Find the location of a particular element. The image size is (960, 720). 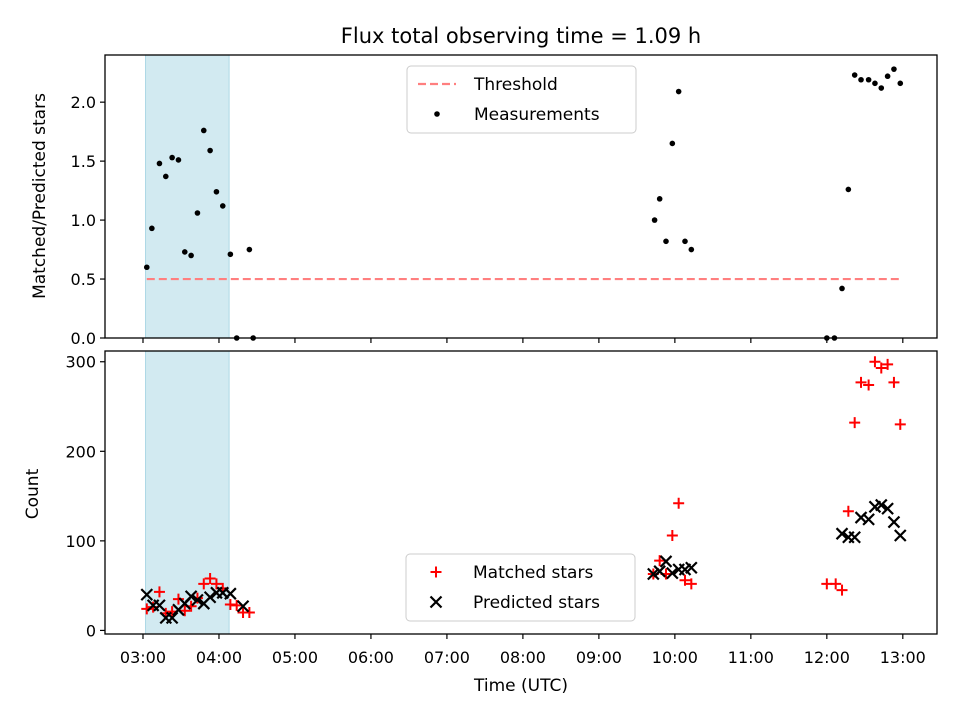

x-tick-label: 09:00 is located at coordinates (599, 657).